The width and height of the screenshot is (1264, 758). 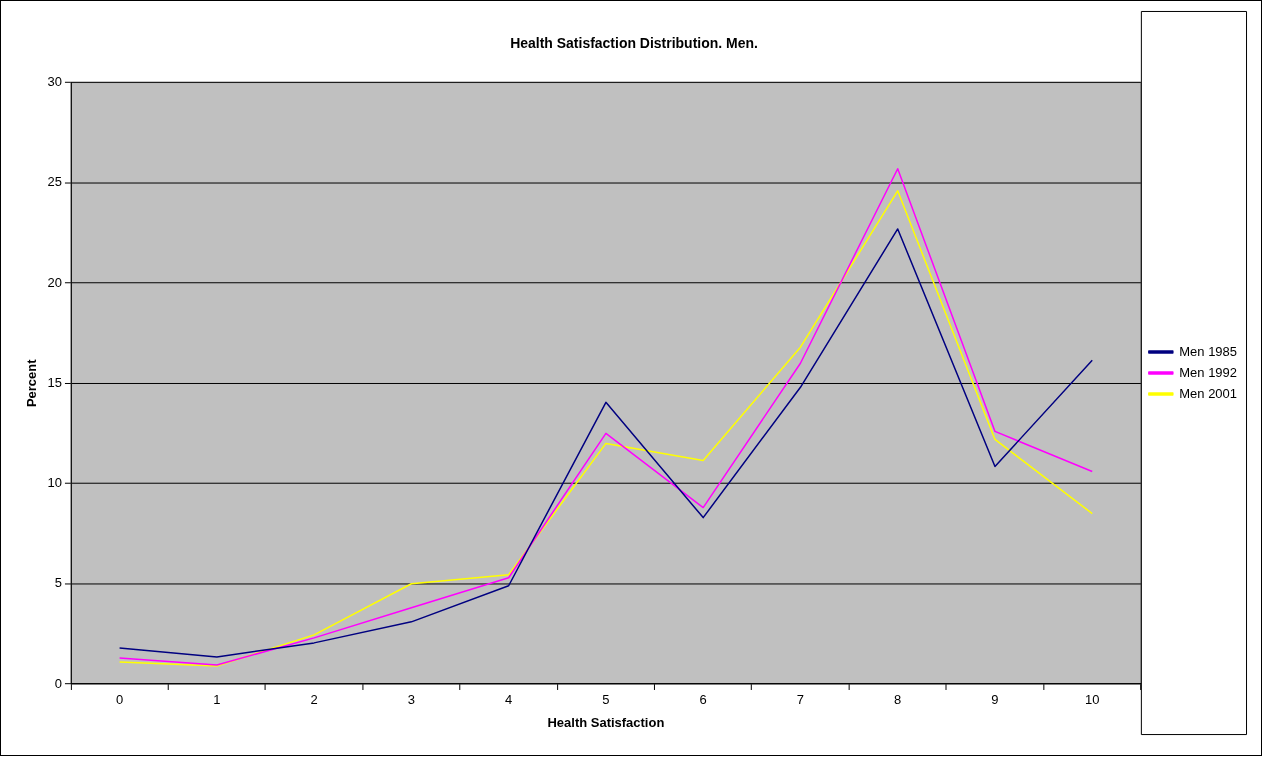 I want to click on x-tick-label: 2, so click(x=314, y=700).